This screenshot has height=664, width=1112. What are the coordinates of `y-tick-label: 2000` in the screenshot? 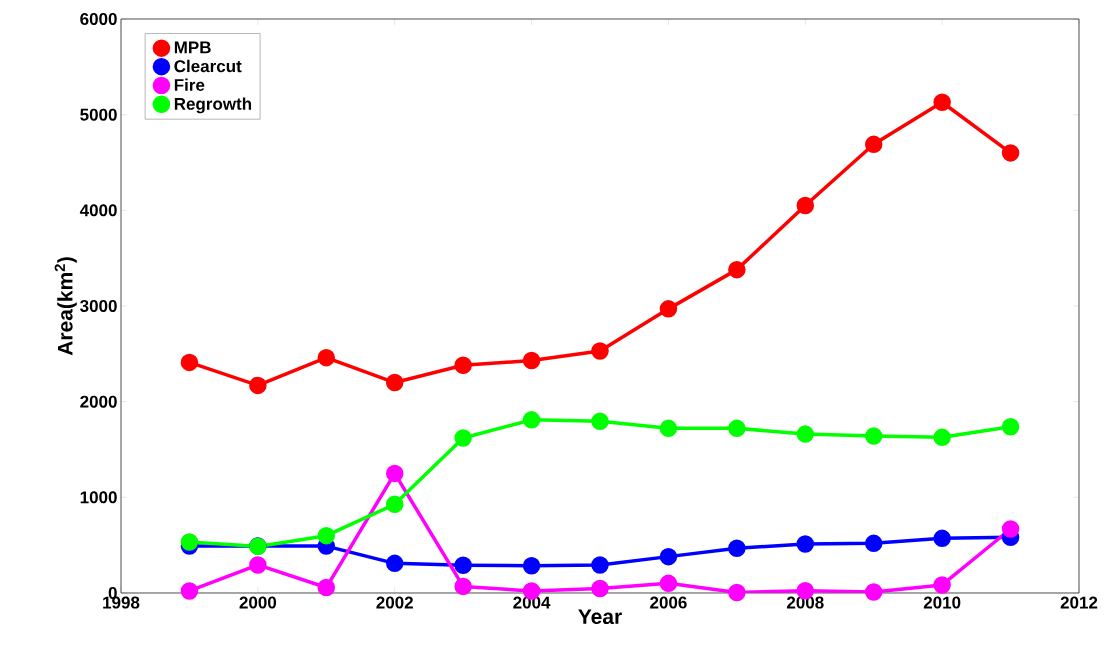 It's located at (98, 401).